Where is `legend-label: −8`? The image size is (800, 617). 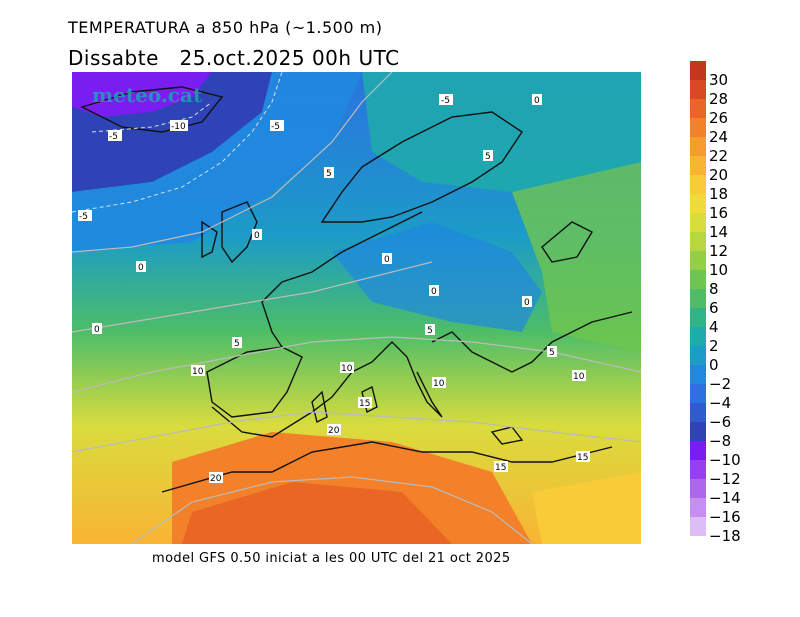
legend-label: −8 is located at coordinates (720, 441).